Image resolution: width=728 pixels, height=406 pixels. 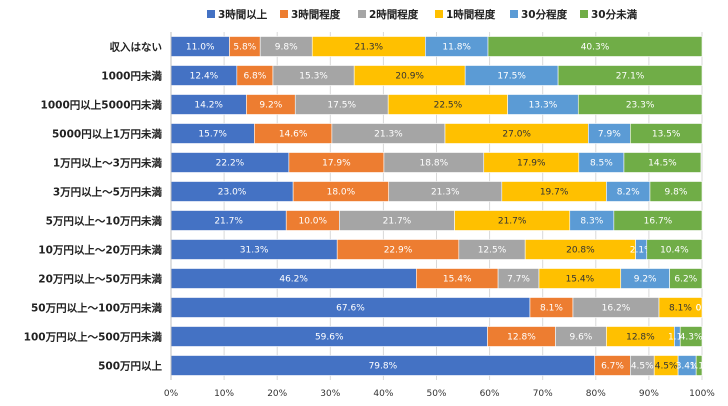 I want to click on data-label: 8.1%, so click(x=680, y=309).